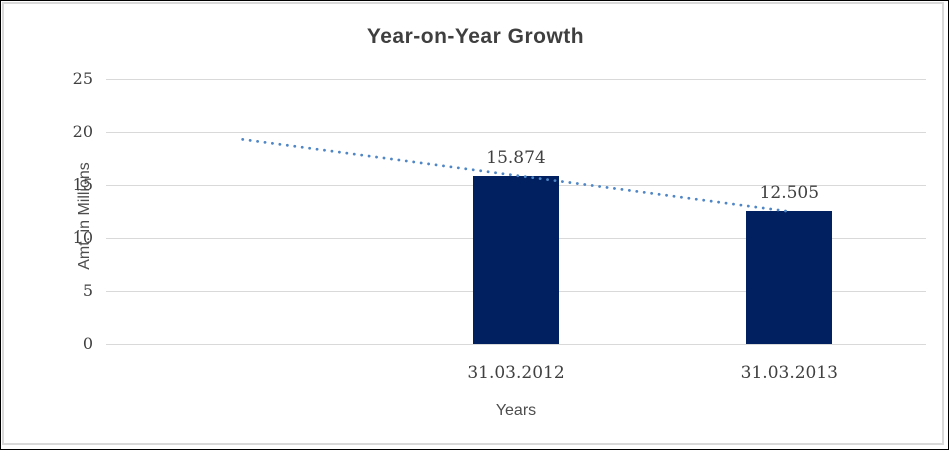 The width and height of the screenshot is (949, 450). Describe the element at coordinates (516, 410) in the screenshot. I see `x-axis-title: Years` at that location.